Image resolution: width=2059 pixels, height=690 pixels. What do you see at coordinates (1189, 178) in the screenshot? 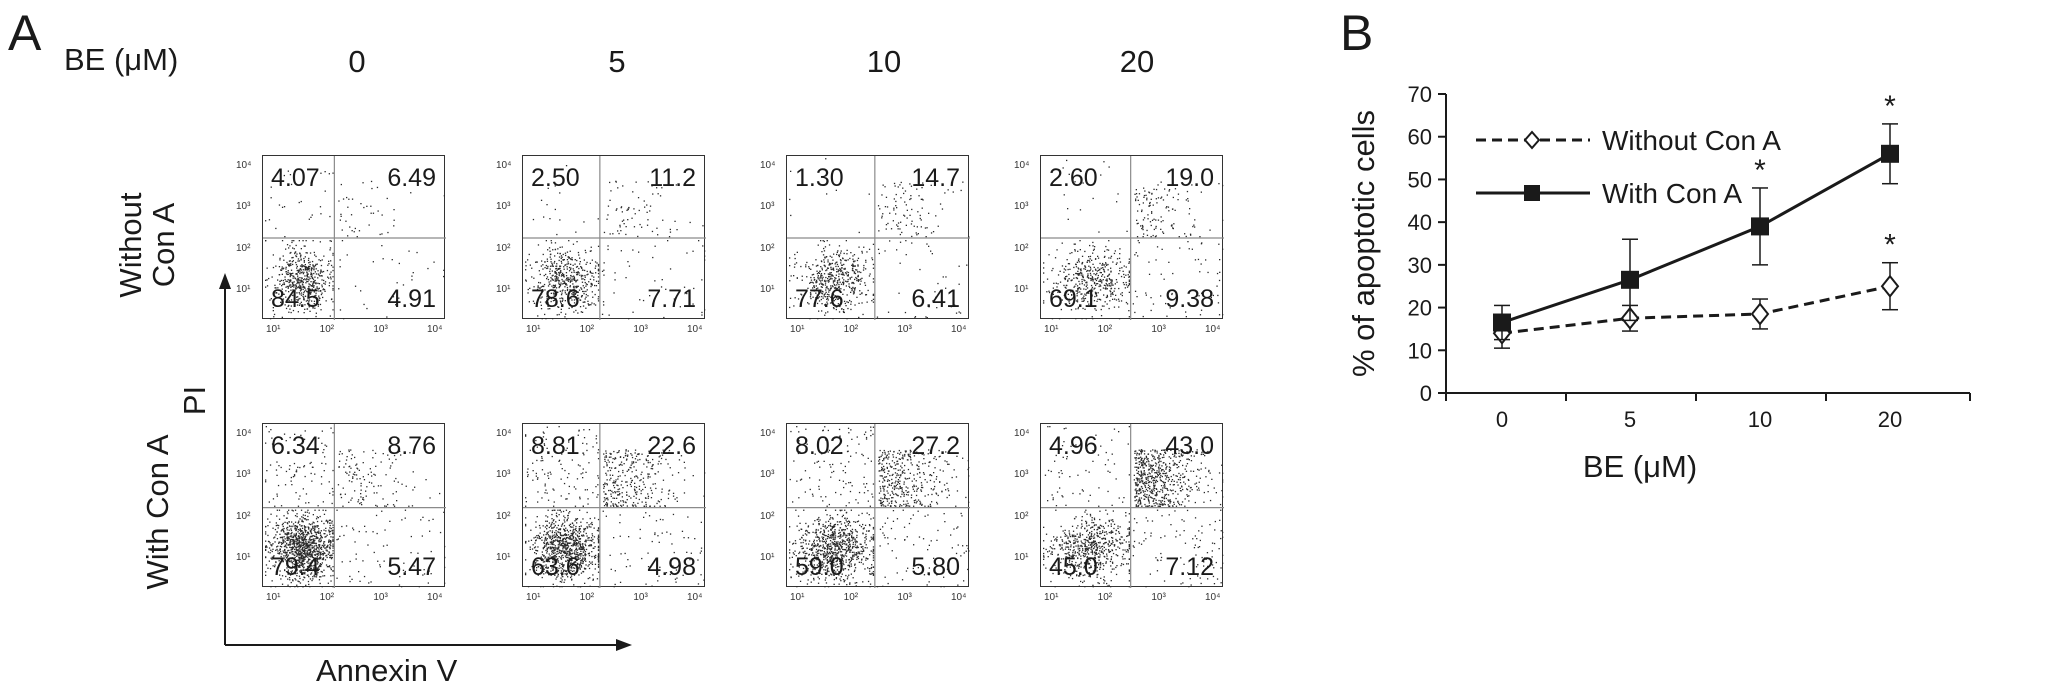
I see `quadrant-upper-right-value: 19.0` at bounding box center [1189, 178].